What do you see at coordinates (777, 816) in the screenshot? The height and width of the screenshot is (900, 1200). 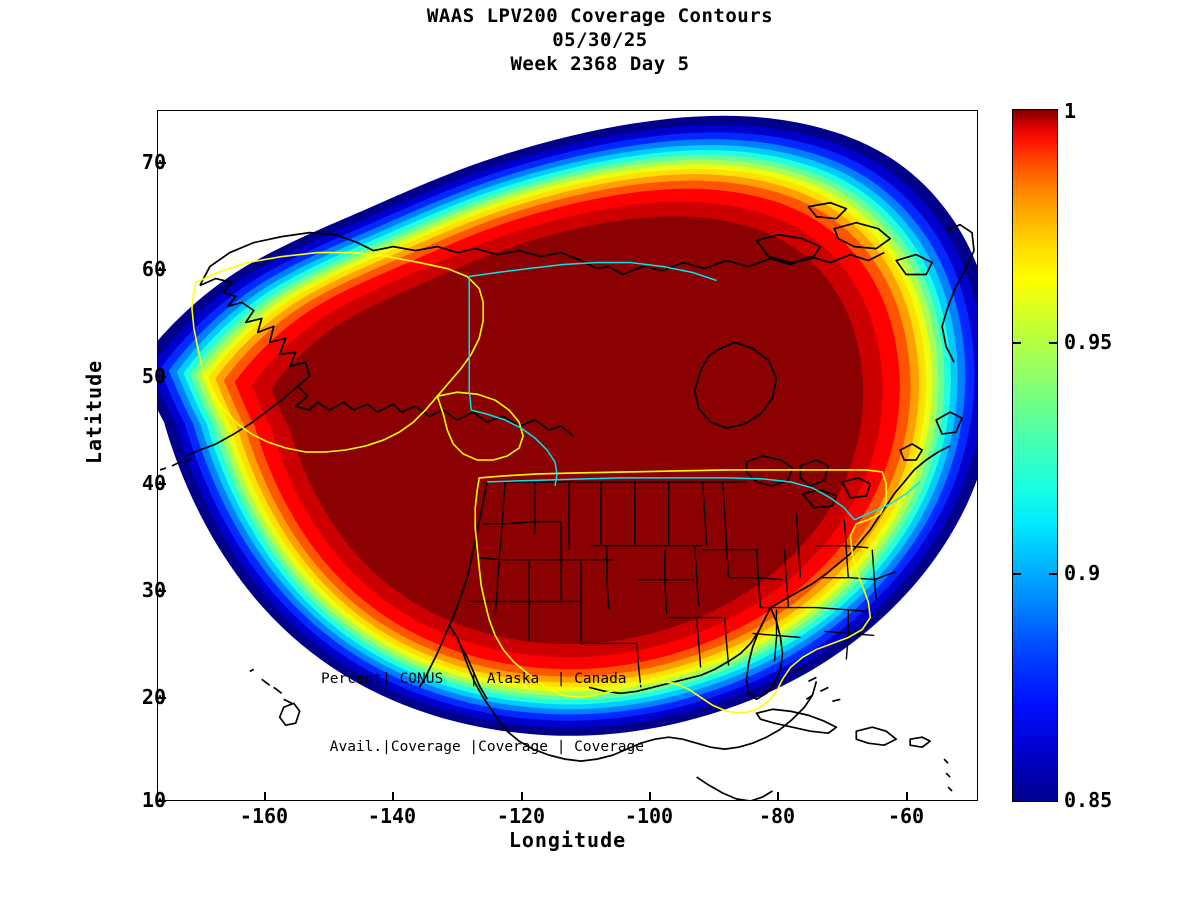 I see `xtick-label-80: -80` at bounding box center [777, 816].